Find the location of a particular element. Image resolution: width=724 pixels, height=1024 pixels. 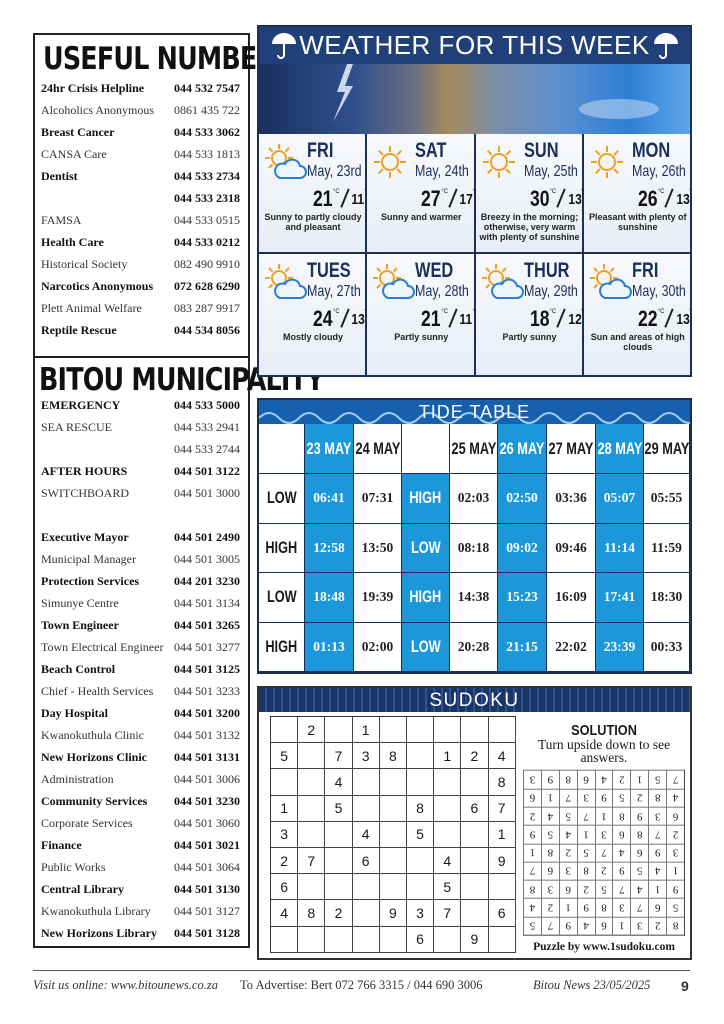

sudoku-digit: 7 is located at coordinates (338, 755).